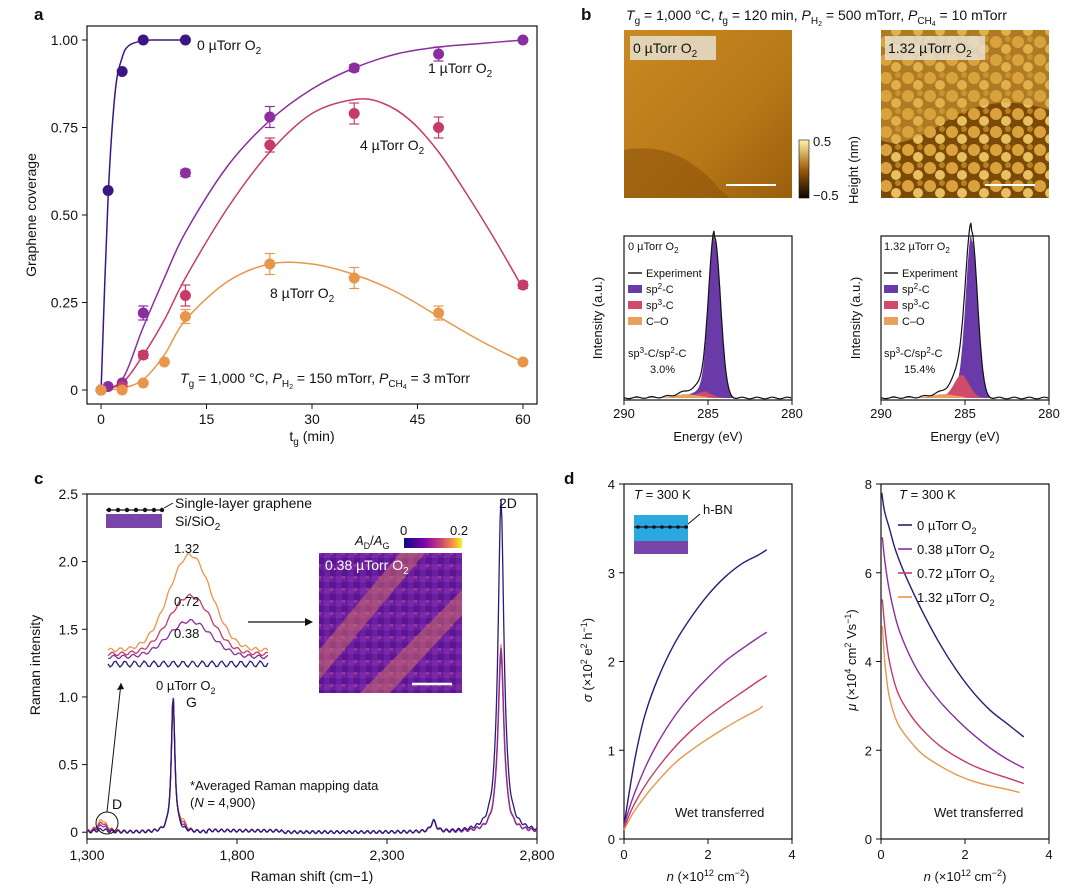 The height and width of the screenshot is (891, 1077). I want to click on label-1-utorr: 1 µTorr O2, so click(460, 70).